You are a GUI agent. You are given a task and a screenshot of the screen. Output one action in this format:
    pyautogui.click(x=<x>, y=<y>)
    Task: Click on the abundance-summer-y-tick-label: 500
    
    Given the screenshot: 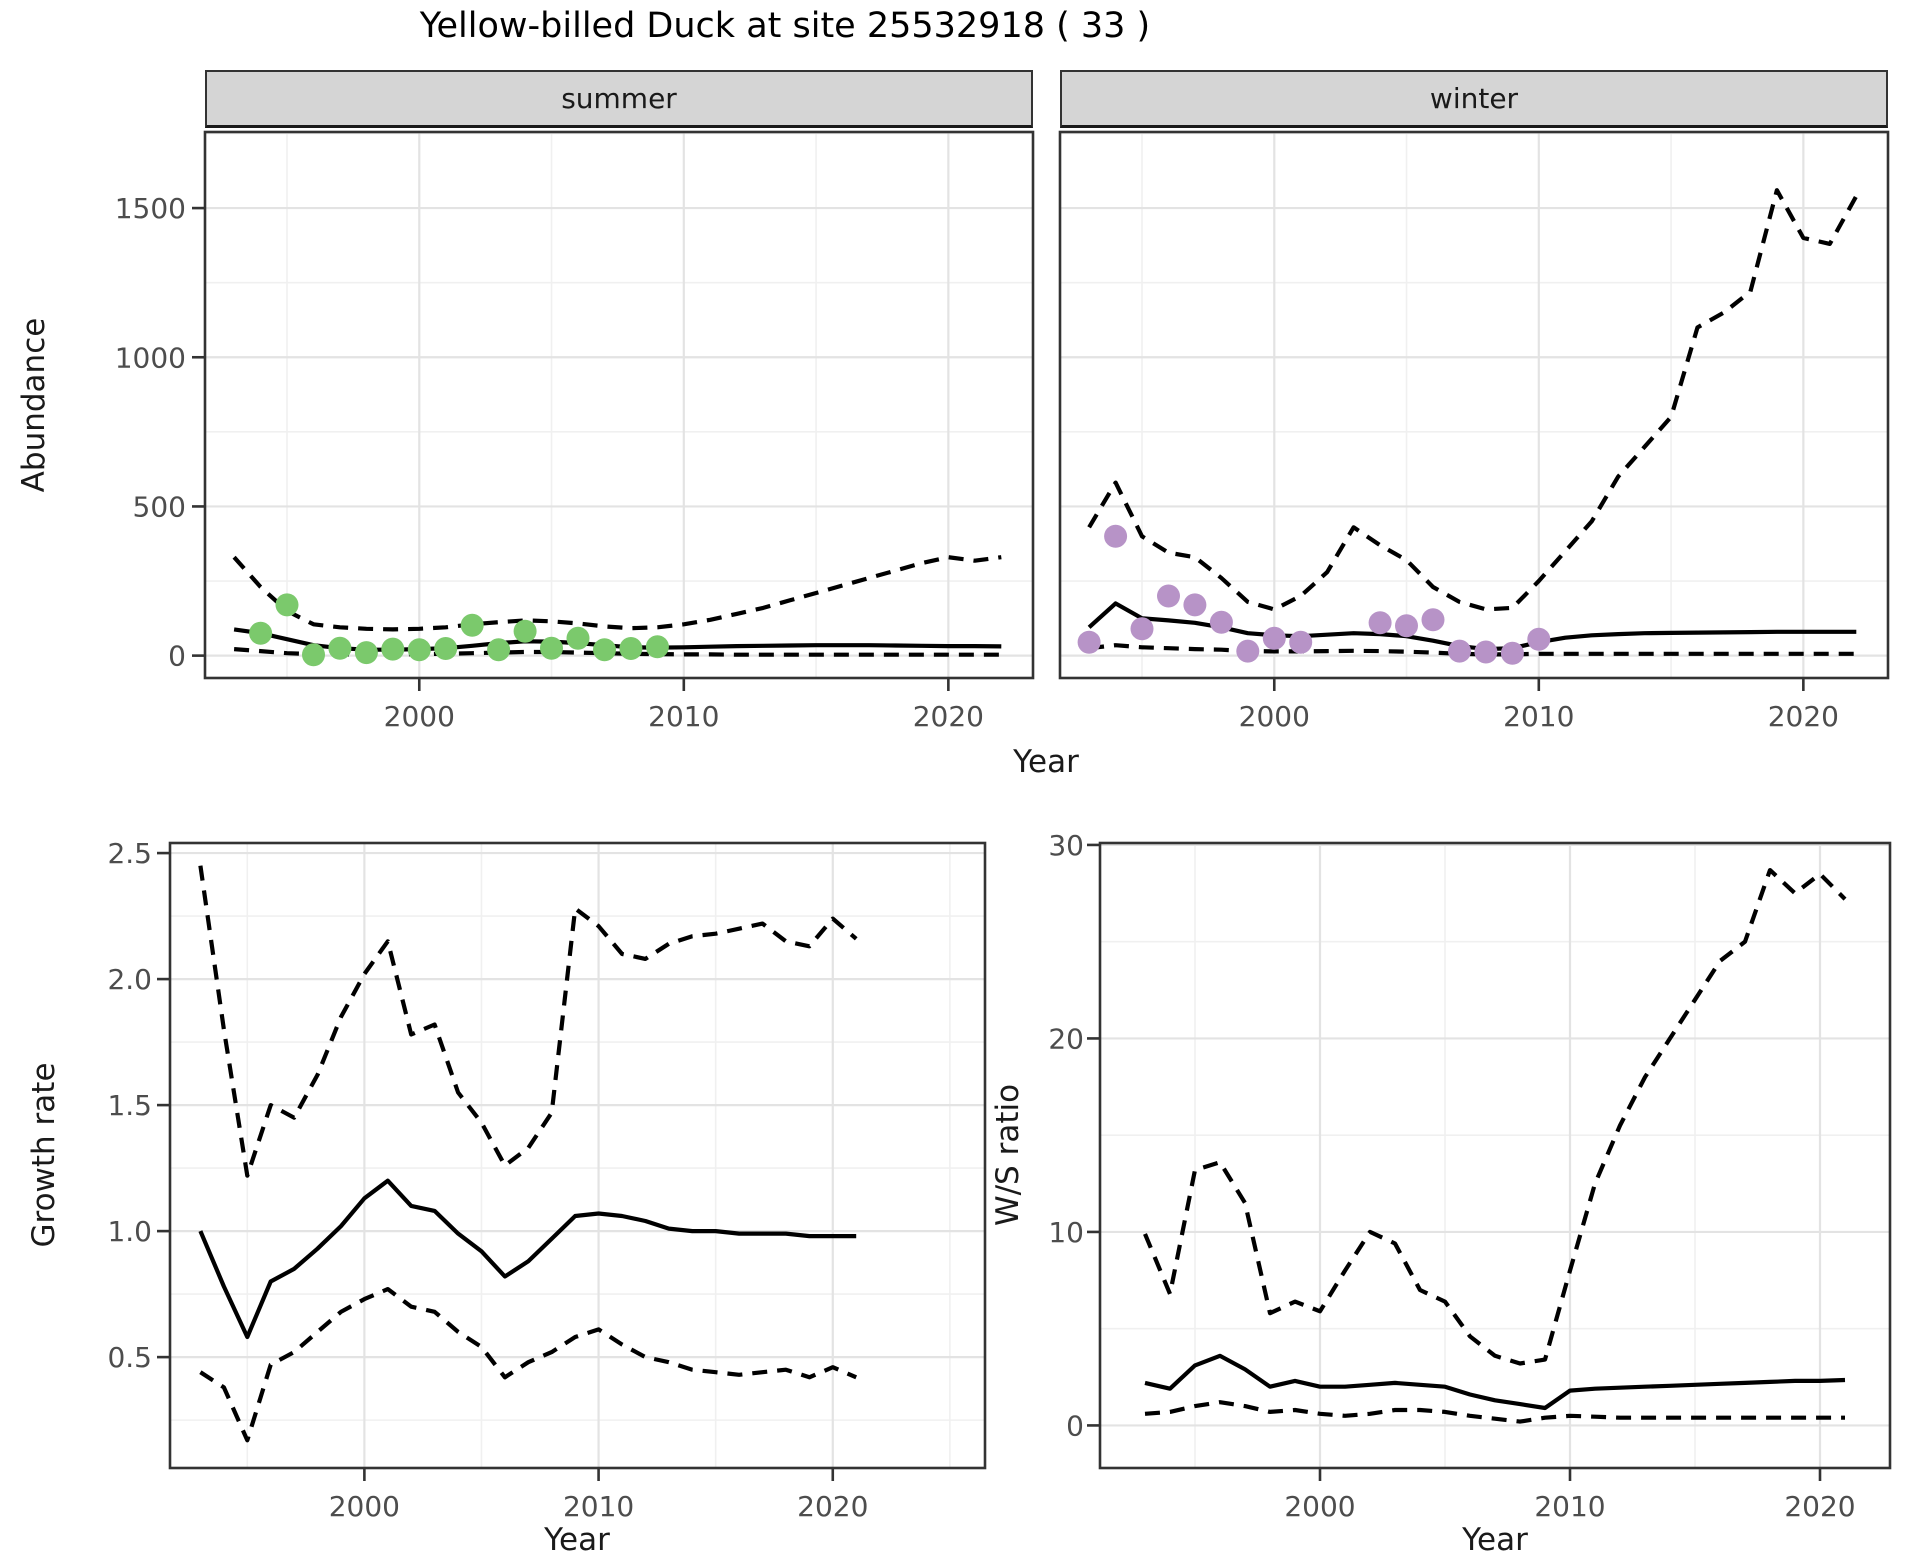 What is the action you would take?
    pyautogui.click(x=159, y=506)
    